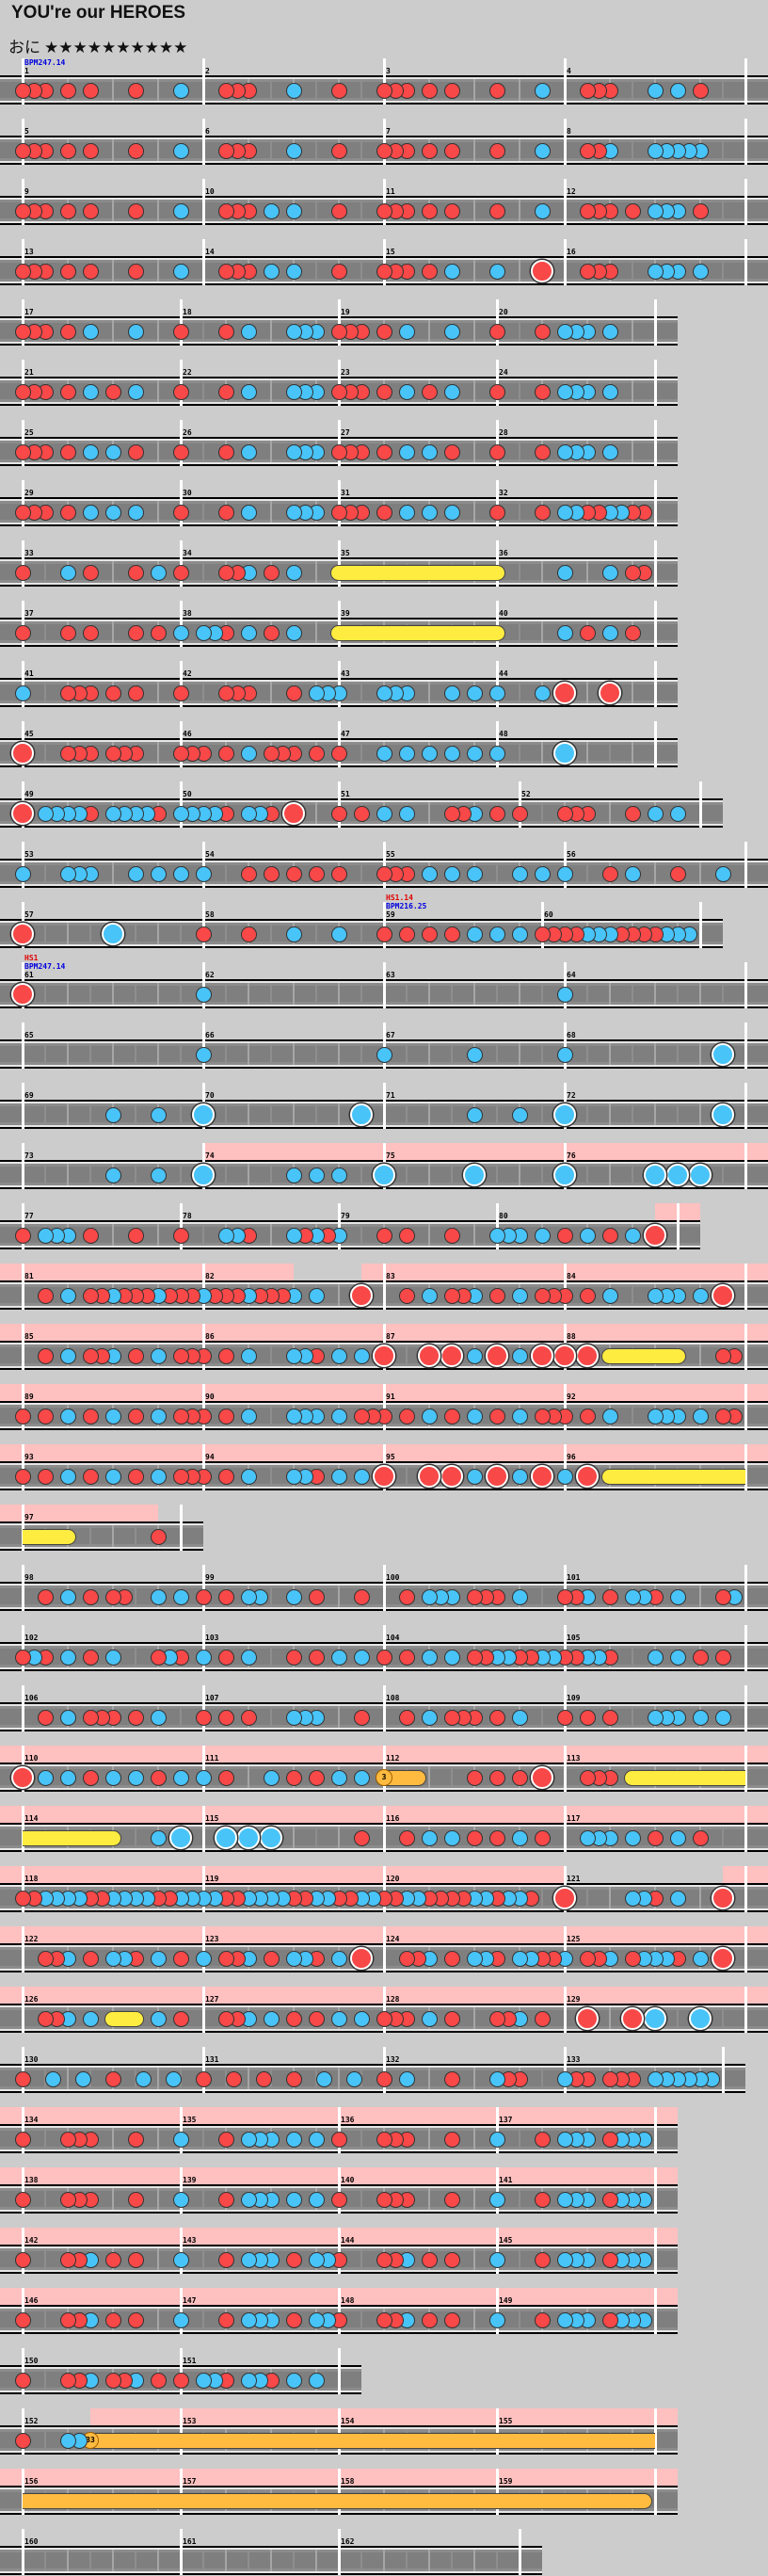 This screenshot has height=2576, width=768. I want to click on measure-number: 116, so click(393, 1818).